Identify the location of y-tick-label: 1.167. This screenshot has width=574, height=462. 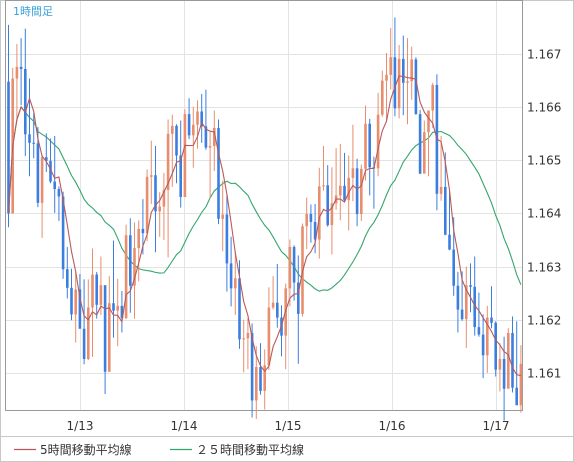
(544, 55).